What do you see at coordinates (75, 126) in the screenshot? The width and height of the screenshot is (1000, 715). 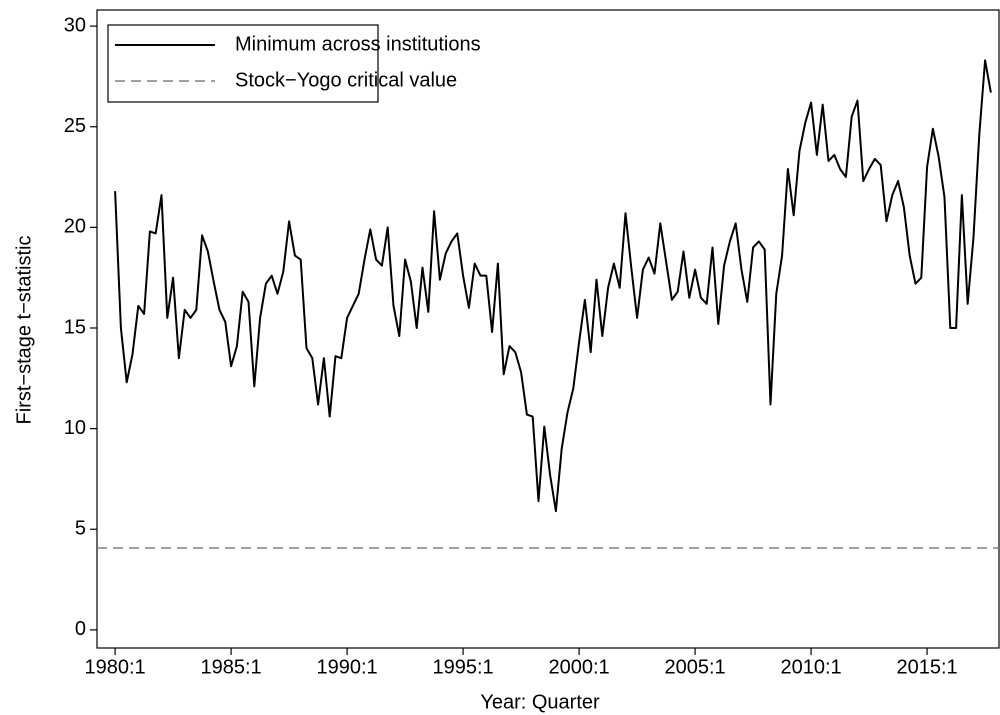 I see `y-tick-label: 25` at bounding box center [75, 126].